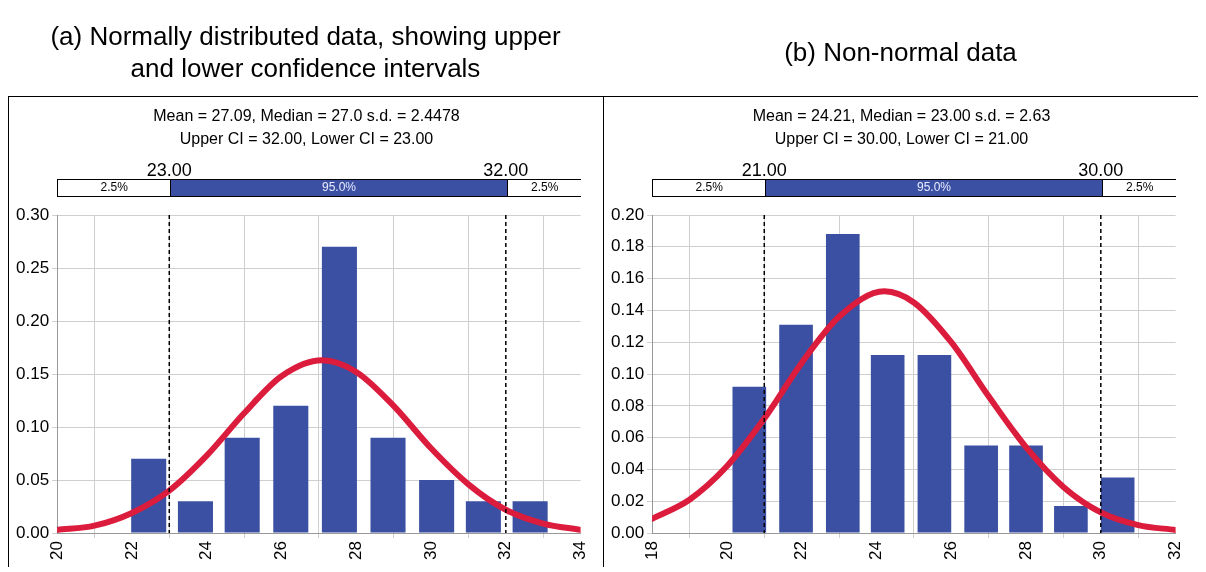  Describe the element at coordinates (627, 469) in the screenshot. I see `y-tick-label: 0.04` at that location.